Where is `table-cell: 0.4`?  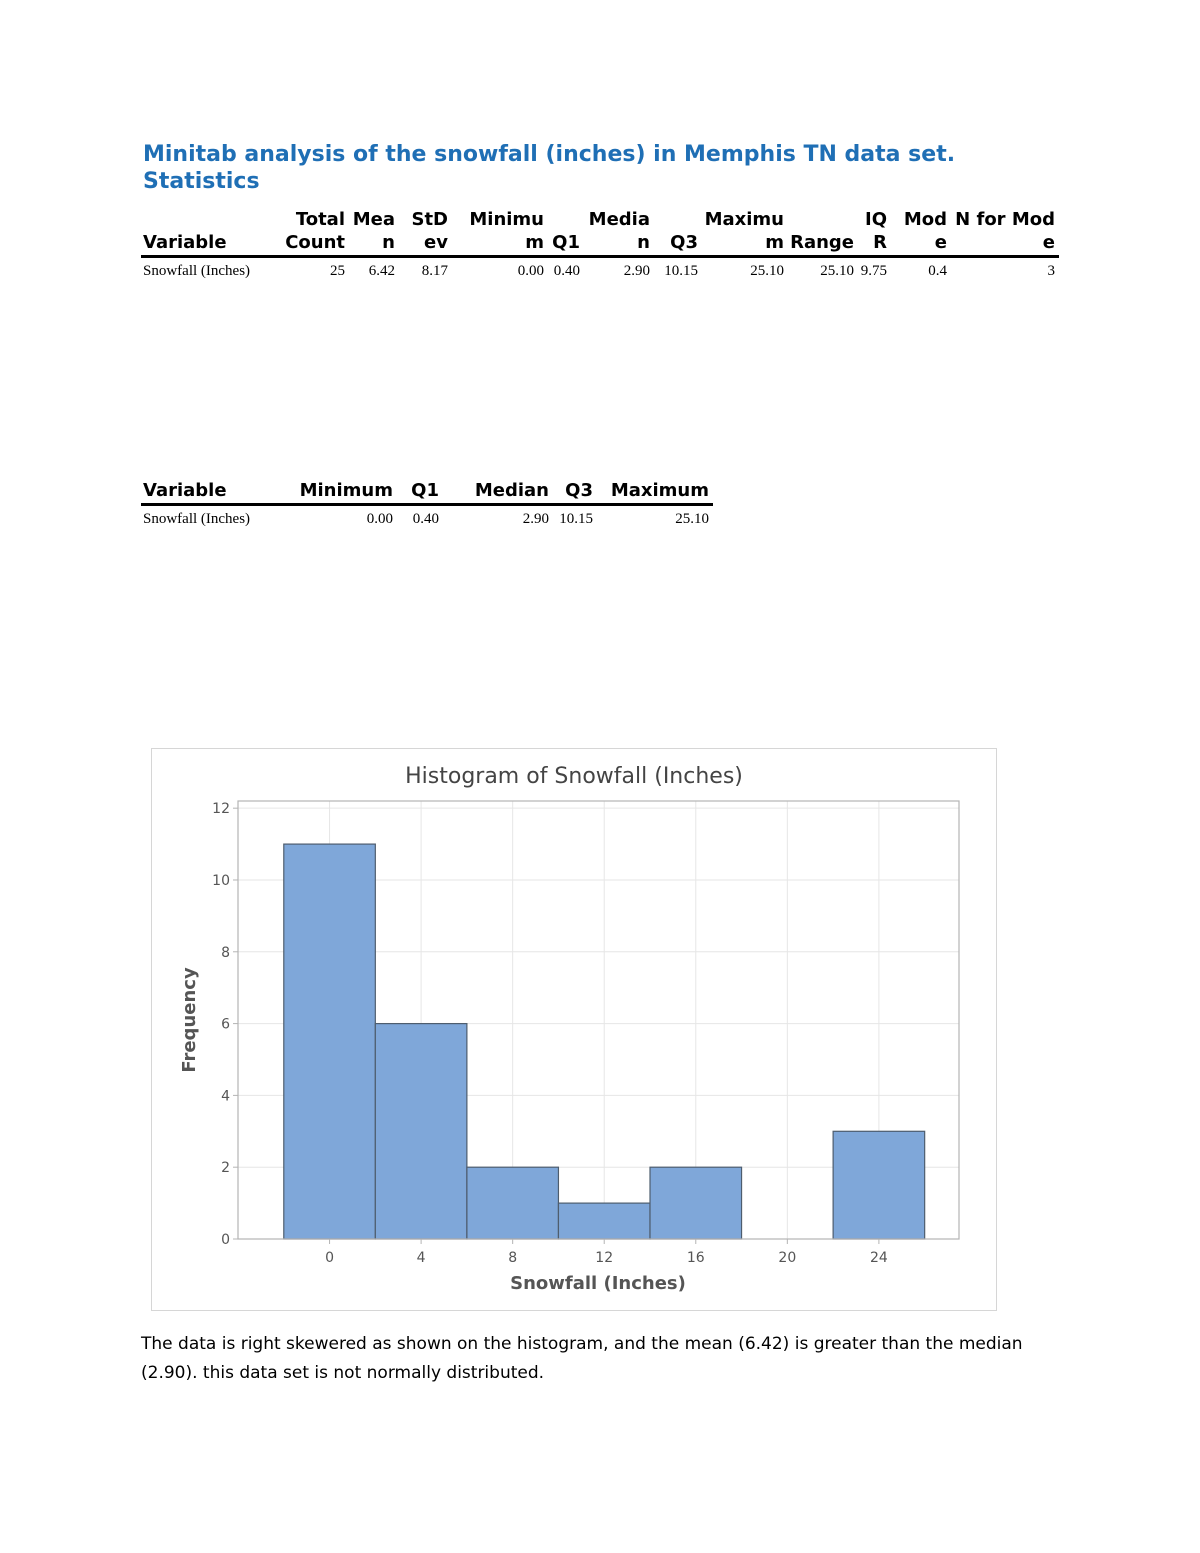
table-cell: 0.4 is located at coordinates (937, 271).